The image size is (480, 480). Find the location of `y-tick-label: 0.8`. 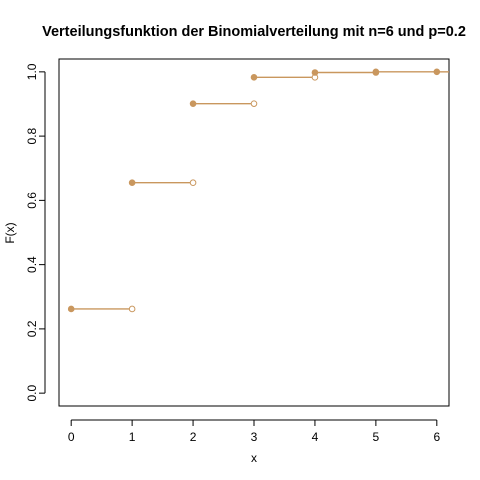

y-tick-label: 0.8 is located at coordinates (32, 135).